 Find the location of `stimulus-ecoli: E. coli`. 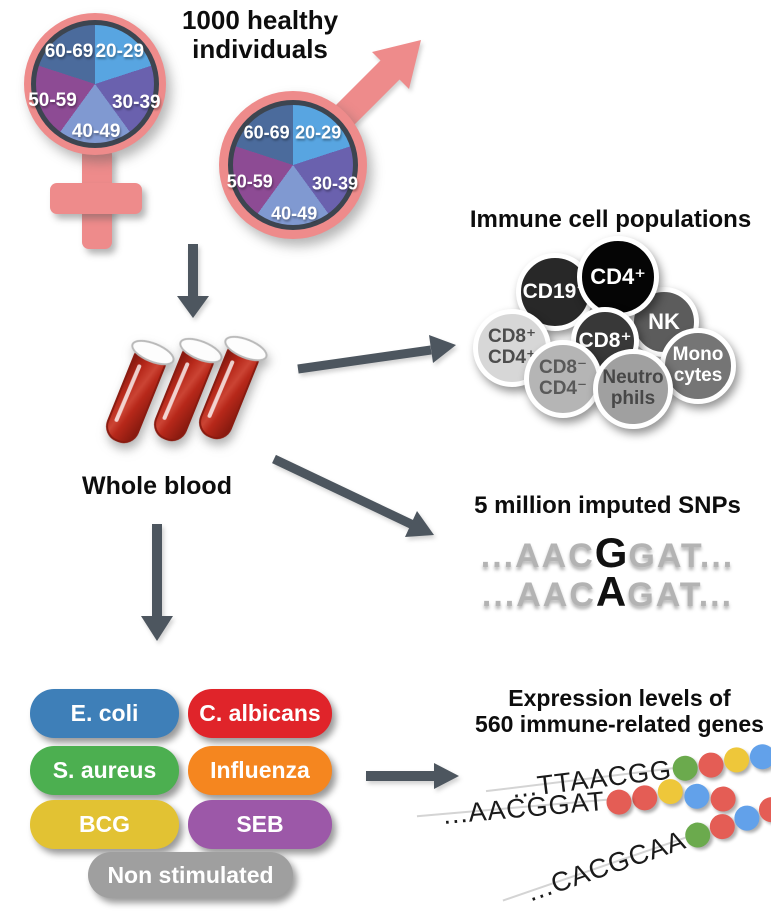

stimulus-ecoli: E. coli is located at coordinates (104, 713).